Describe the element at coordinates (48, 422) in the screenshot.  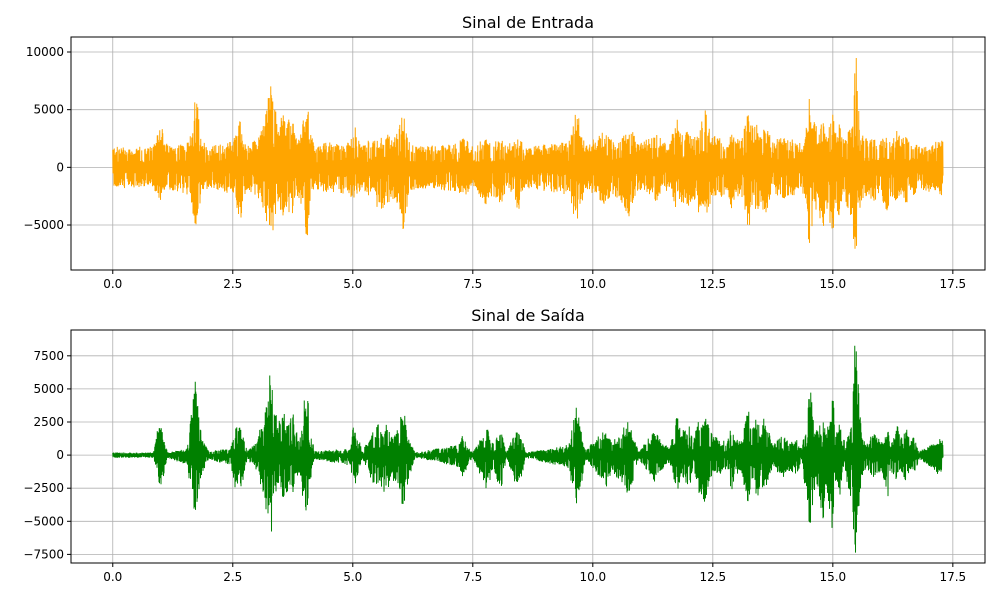
I see `y-tick-label: 2500` at that location.